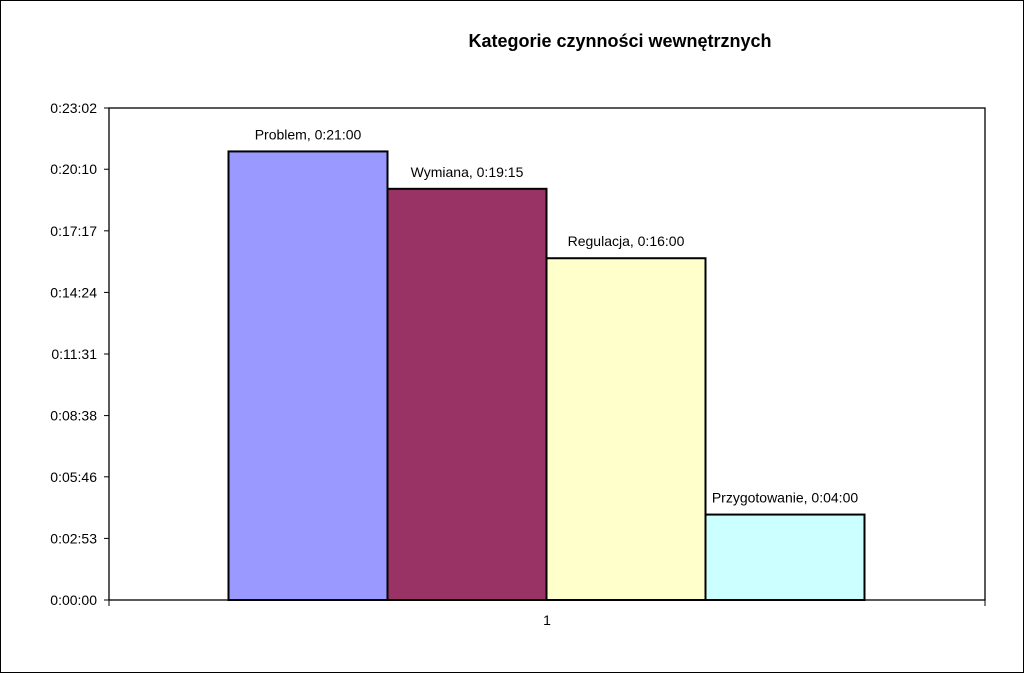  Describe the element at coordinates (626, 429) in the screenshot. I see `bar-regulacja` at that location.